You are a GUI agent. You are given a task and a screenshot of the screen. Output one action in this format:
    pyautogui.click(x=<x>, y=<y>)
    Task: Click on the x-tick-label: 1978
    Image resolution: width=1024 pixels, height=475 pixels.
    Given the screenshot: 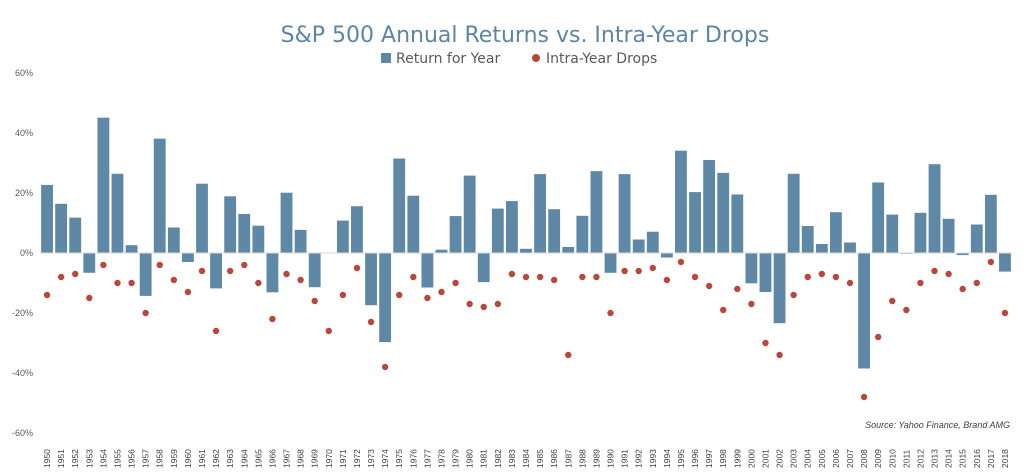 What is the action you would take?
    pyautogui.click(x=441, y=458)
    